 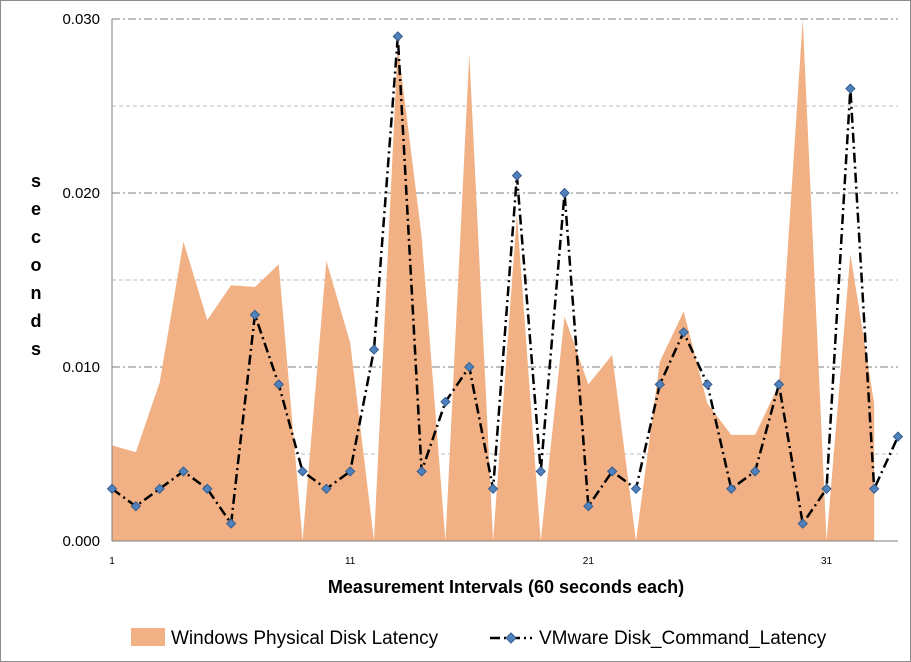 I want to click on xtick-layer: 1 11 21 31, so click(x=470, y=561).